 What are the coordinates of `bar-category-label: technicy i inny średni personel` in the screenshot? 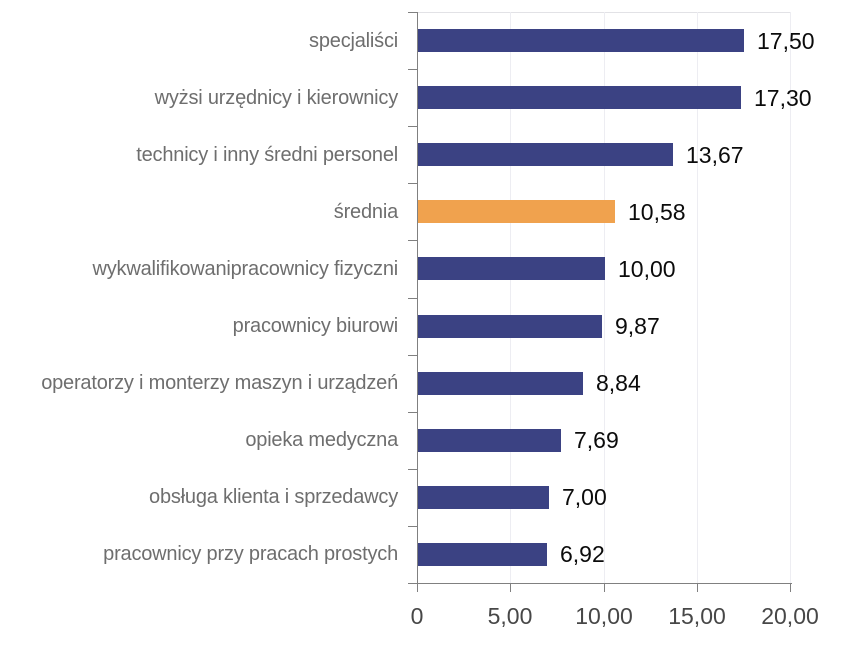 It's located at (267, 155).